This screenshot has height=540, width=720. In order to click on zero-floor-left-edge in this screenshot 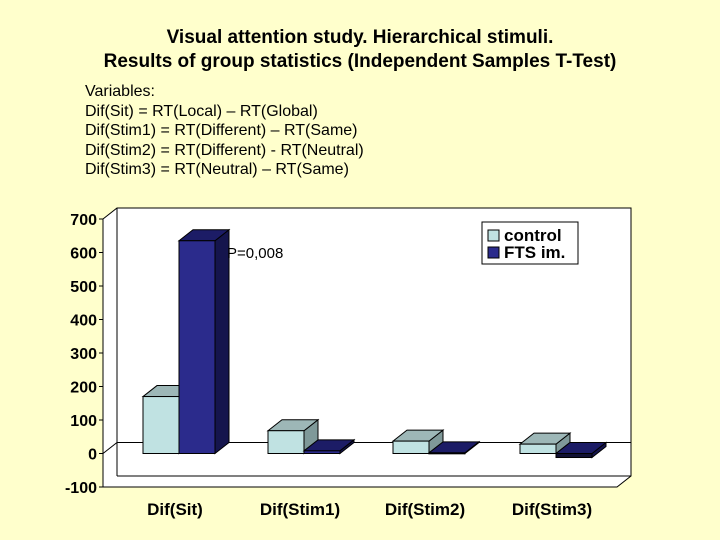, I will do `click(110, 448)`.